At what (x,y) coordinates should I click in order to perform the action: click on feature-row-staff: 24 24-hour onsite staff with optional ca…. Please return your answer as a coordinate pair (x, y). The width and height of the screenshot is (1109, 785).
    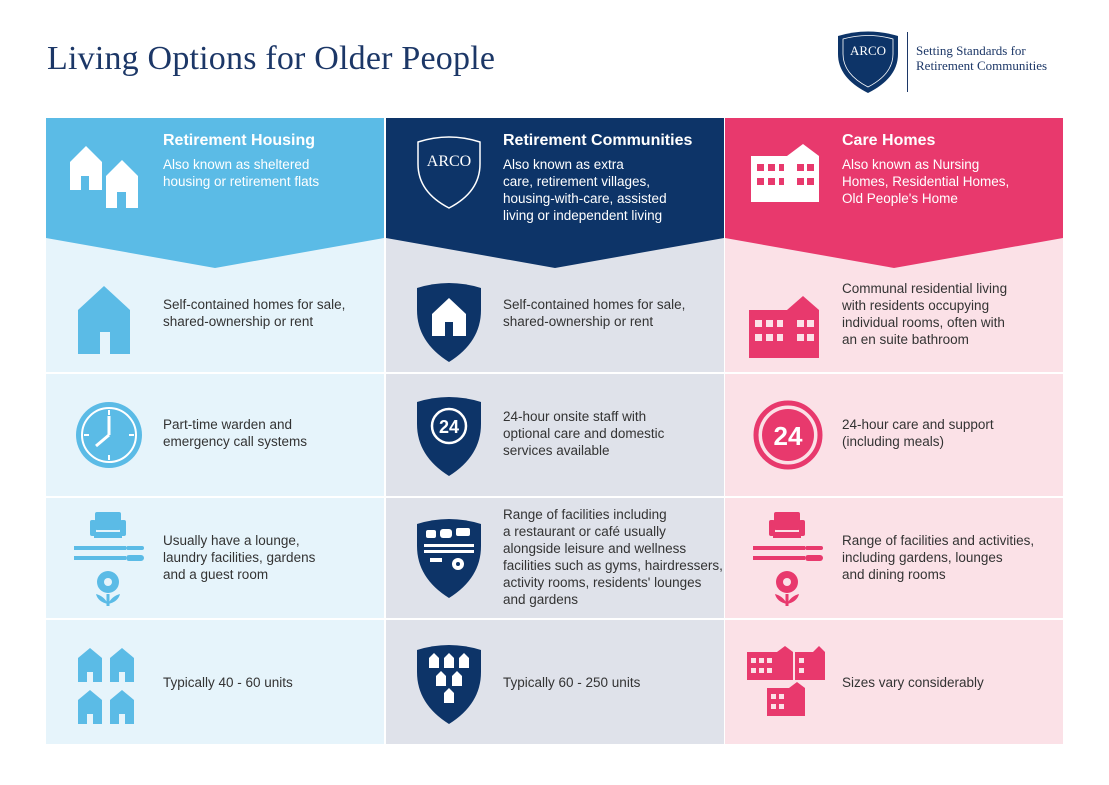
    Looking at the image, I should click on (555, 435).